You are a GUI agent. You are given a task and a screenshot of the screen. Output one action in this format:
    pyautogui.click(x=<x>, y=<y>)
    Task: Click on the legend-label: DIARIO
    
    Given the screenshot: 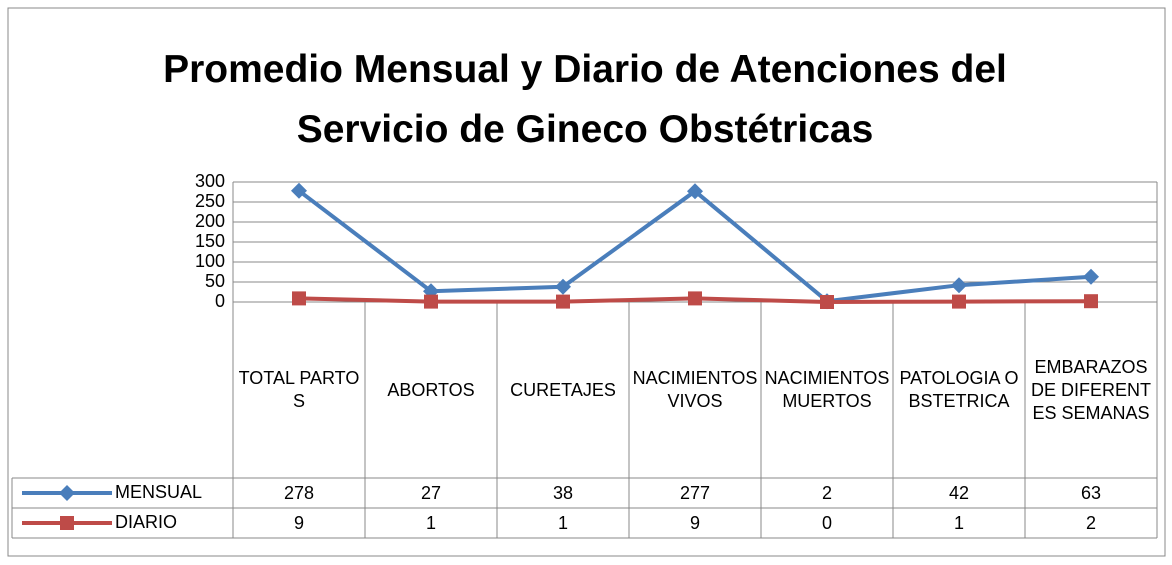 What is the action you would take?
    pyautogui.click(x=146, y=522)
    